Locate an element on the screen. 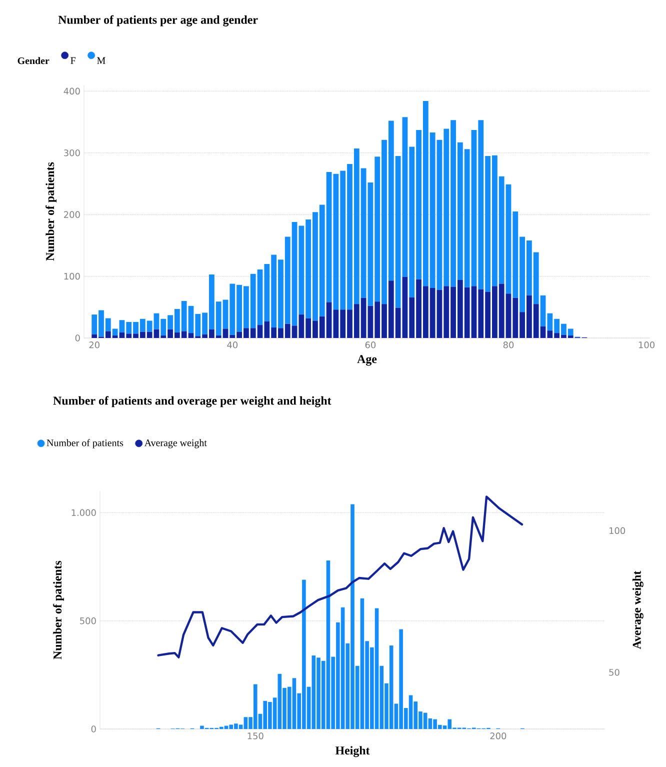 This screenshot has height=767, width=666. line-series is located at coordinates (340, 577).